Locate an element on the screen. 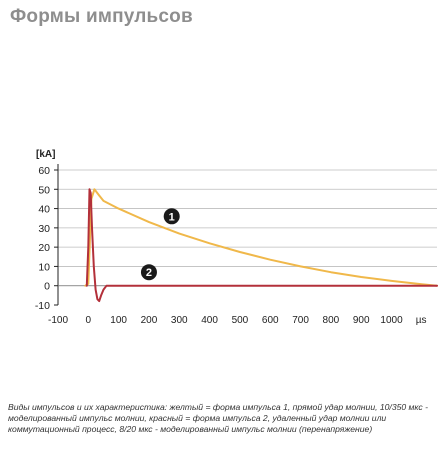 The image size is (441, 457). series-markers: 12 is located at coordinates (160, 244).